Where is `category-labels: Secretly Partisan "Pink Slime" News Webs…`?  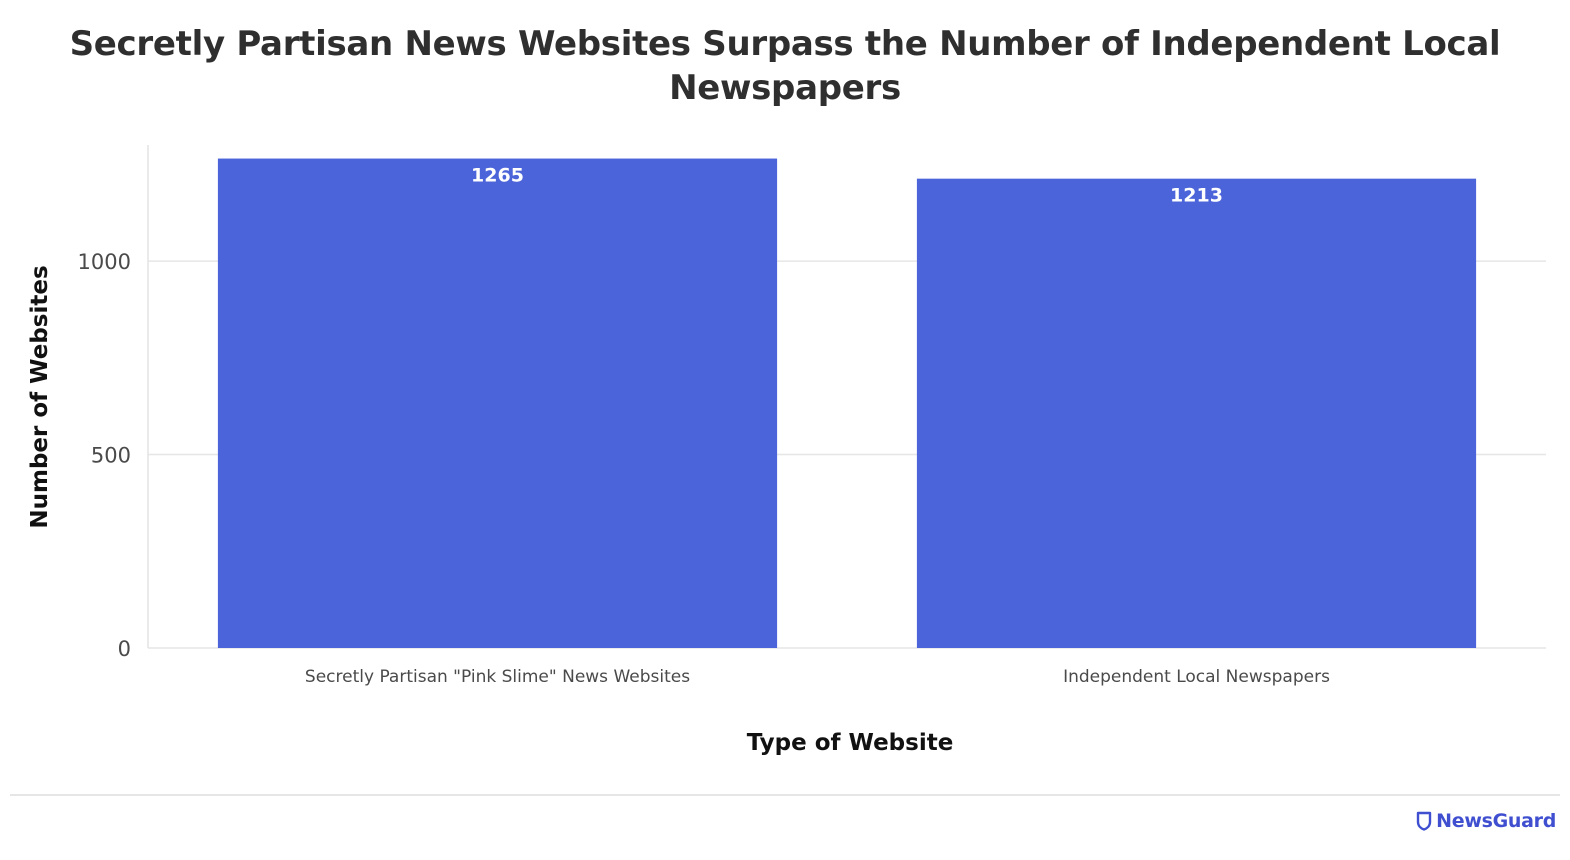
category-labels: Secretly Partisan "Pink Slime" News Webs… is located at coordinates (817, 677).